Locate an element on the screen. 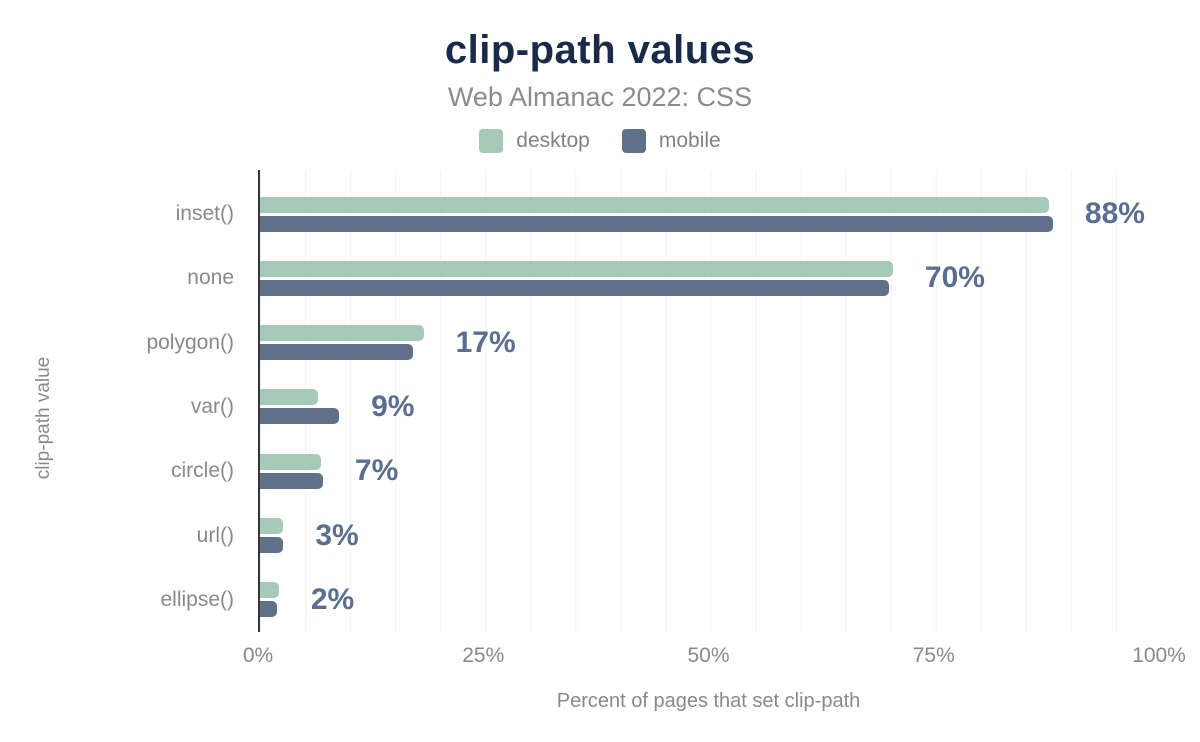 The height and width of the screenshot is (742, 1200). x-tick-label: 50% is located at coordinates (708, 655).